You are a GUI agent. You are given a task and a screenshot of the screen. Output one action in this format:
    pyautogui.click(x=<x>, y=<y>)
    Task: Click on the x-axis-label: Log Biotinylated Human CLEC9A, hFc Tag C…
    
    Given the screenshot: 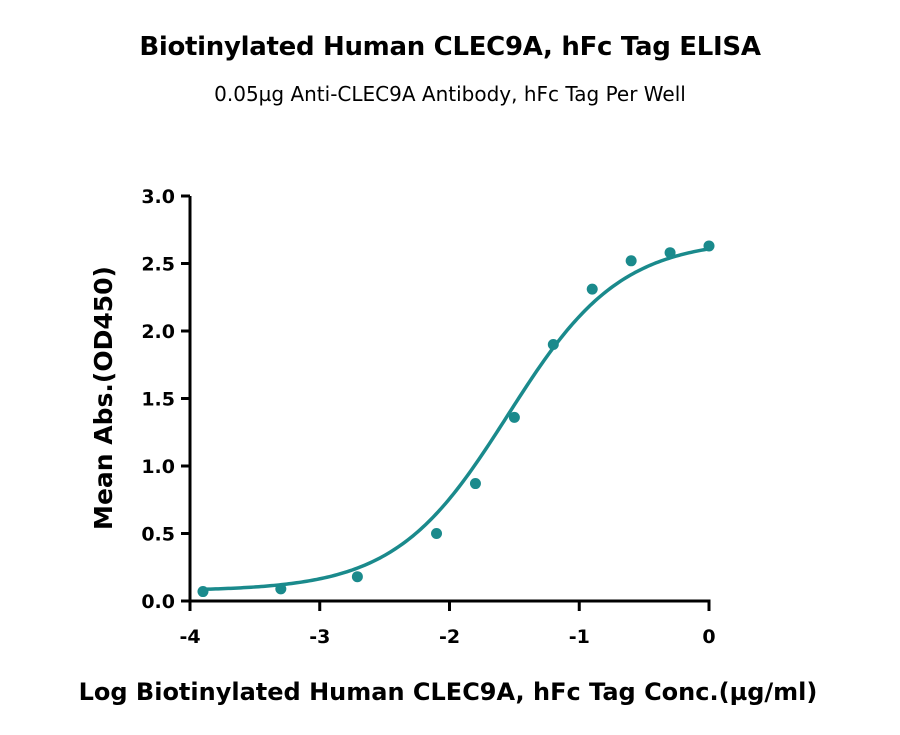 What is the action you would take?
    pyautogui.click(x=448, y=692)
    